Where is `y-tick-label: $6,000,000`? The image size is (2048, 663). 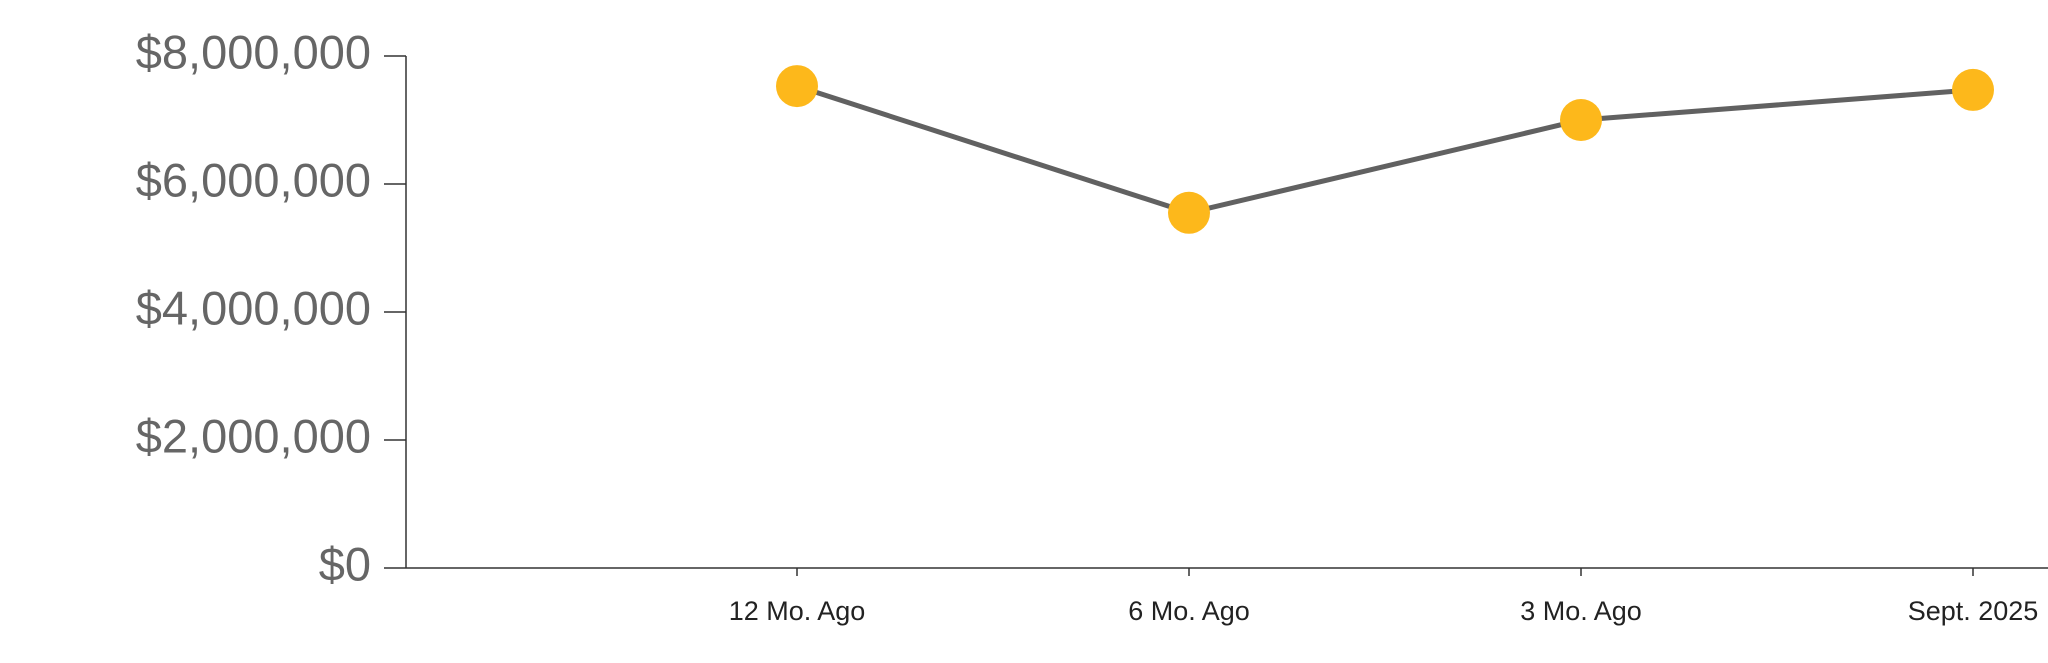 y-tick-label: $6,000,000 is located at coordinates (253, 179).